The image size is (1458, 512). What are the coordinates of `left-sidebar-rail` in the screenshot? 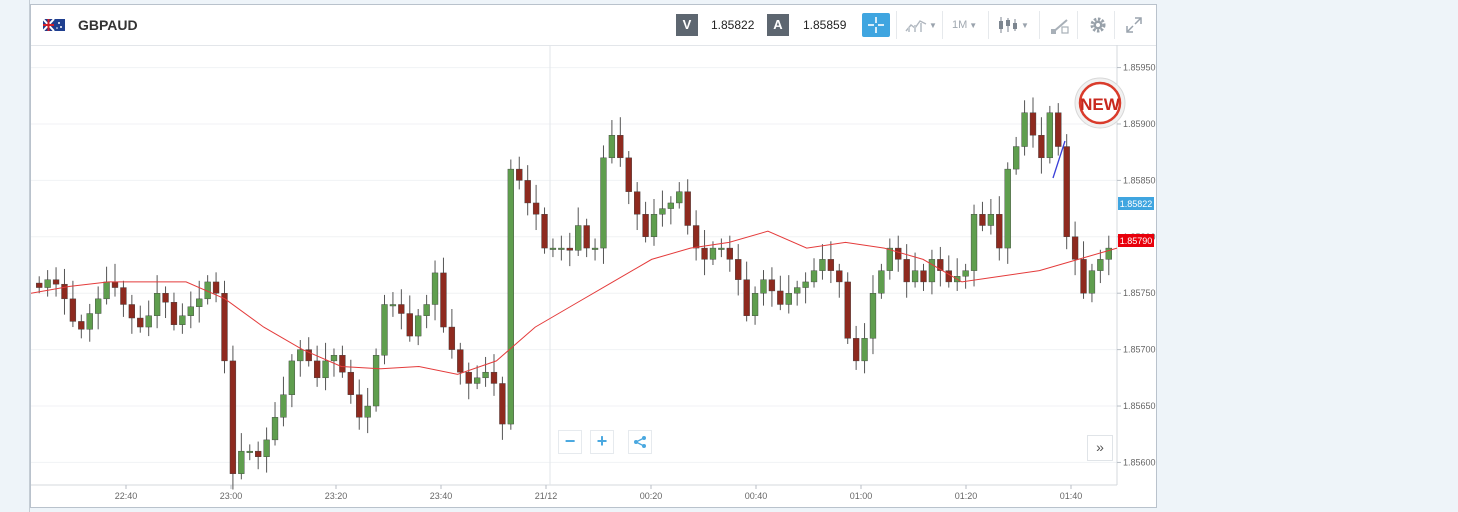 It's located at (15, 256).